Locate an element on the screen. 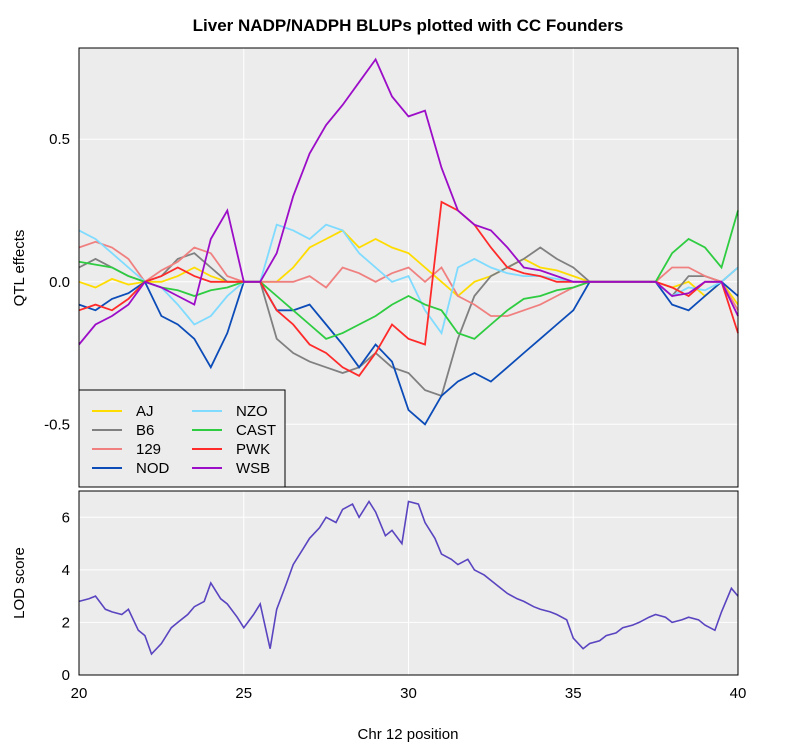  legend-box is located at coordinates (182, 438).